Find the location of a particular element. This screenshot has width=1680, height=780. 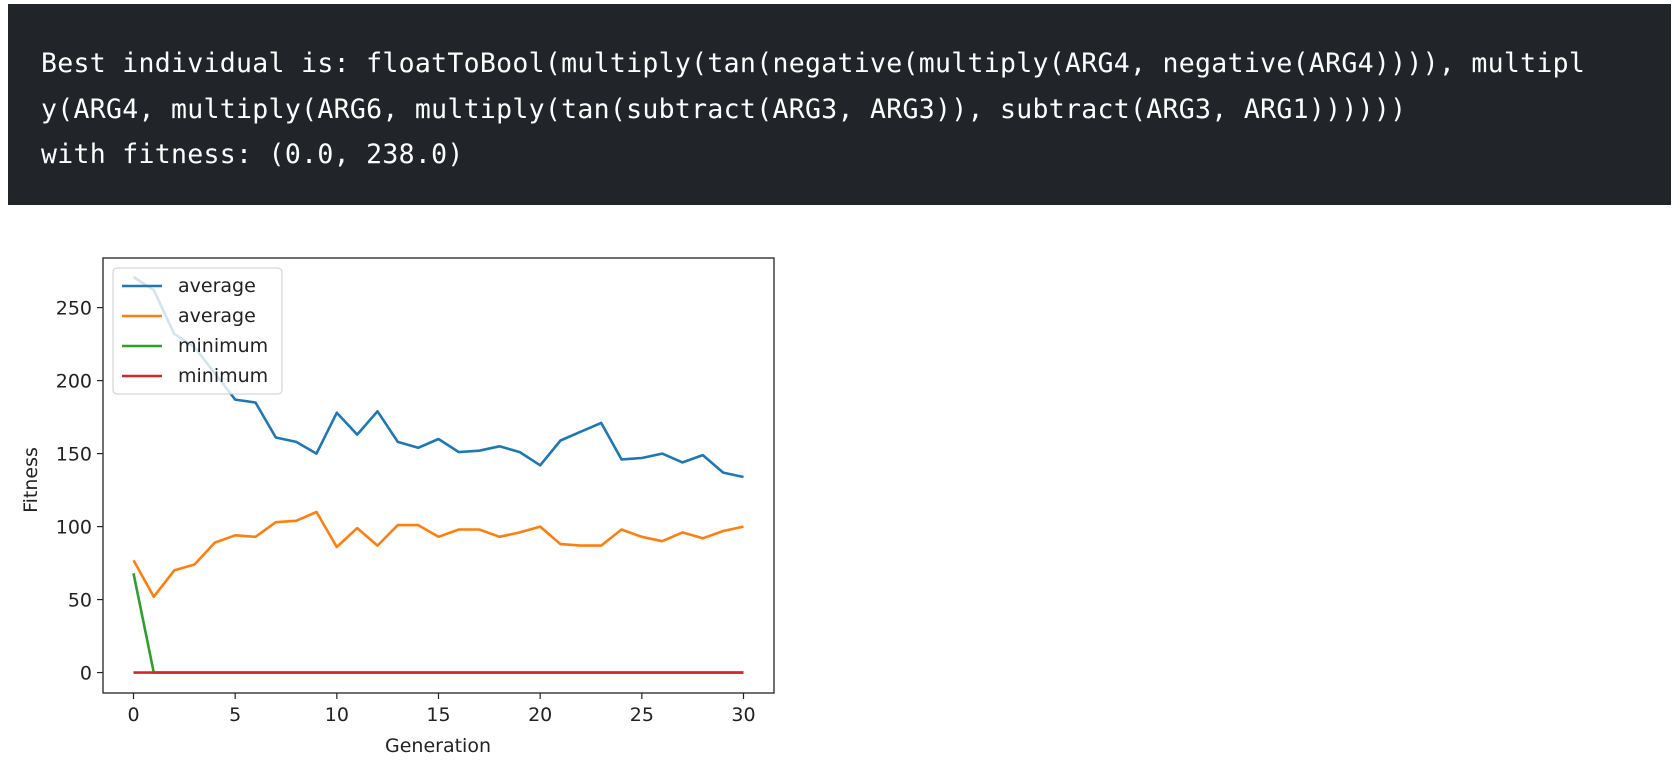

x-tick-label: 10 is located at coordinates (337, 715).